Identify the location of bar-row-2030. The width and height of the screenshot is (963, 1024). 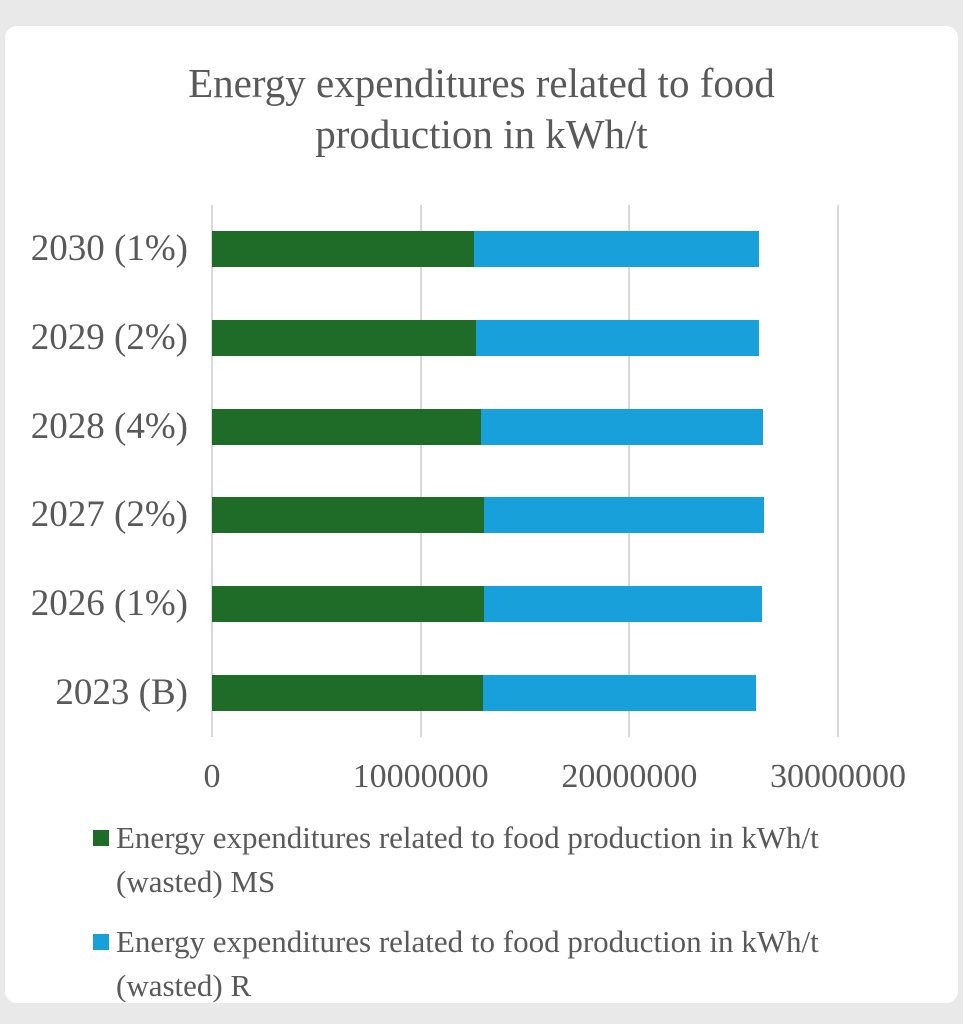
(525, 249).